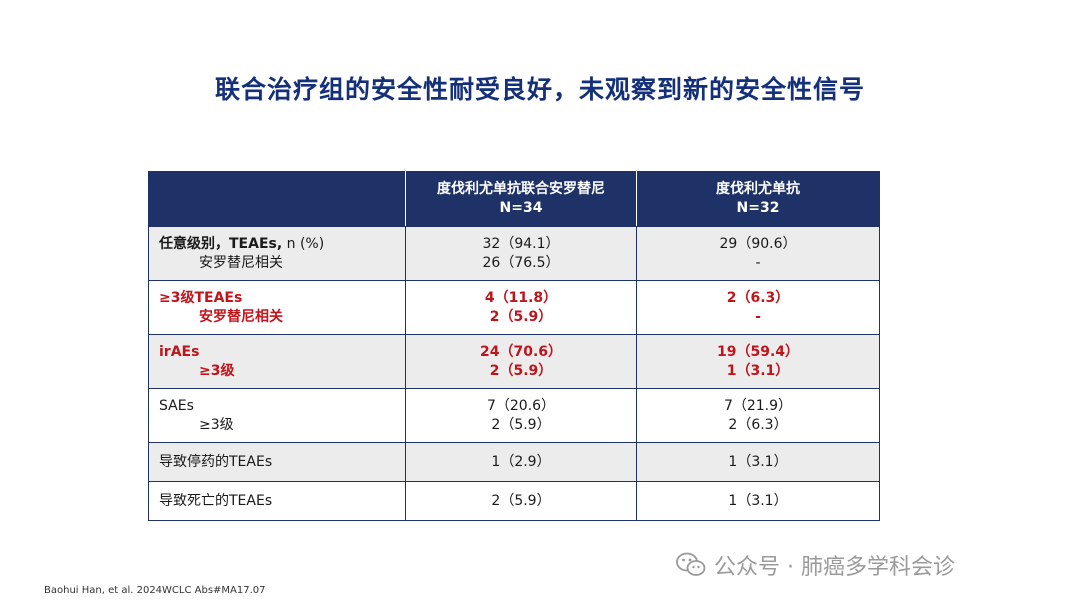  What do you see at coordinates (758, 405) in the screenshot?
I see `mono-main-value: 7（21.9）` at bounding box center [758, 405].